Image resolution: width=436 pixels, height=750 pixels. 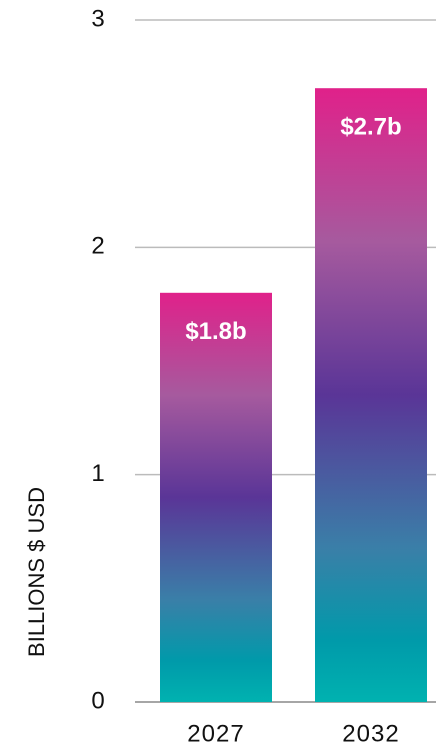 I want to click on data-label: $1.8b, so click(x=215, y=331).